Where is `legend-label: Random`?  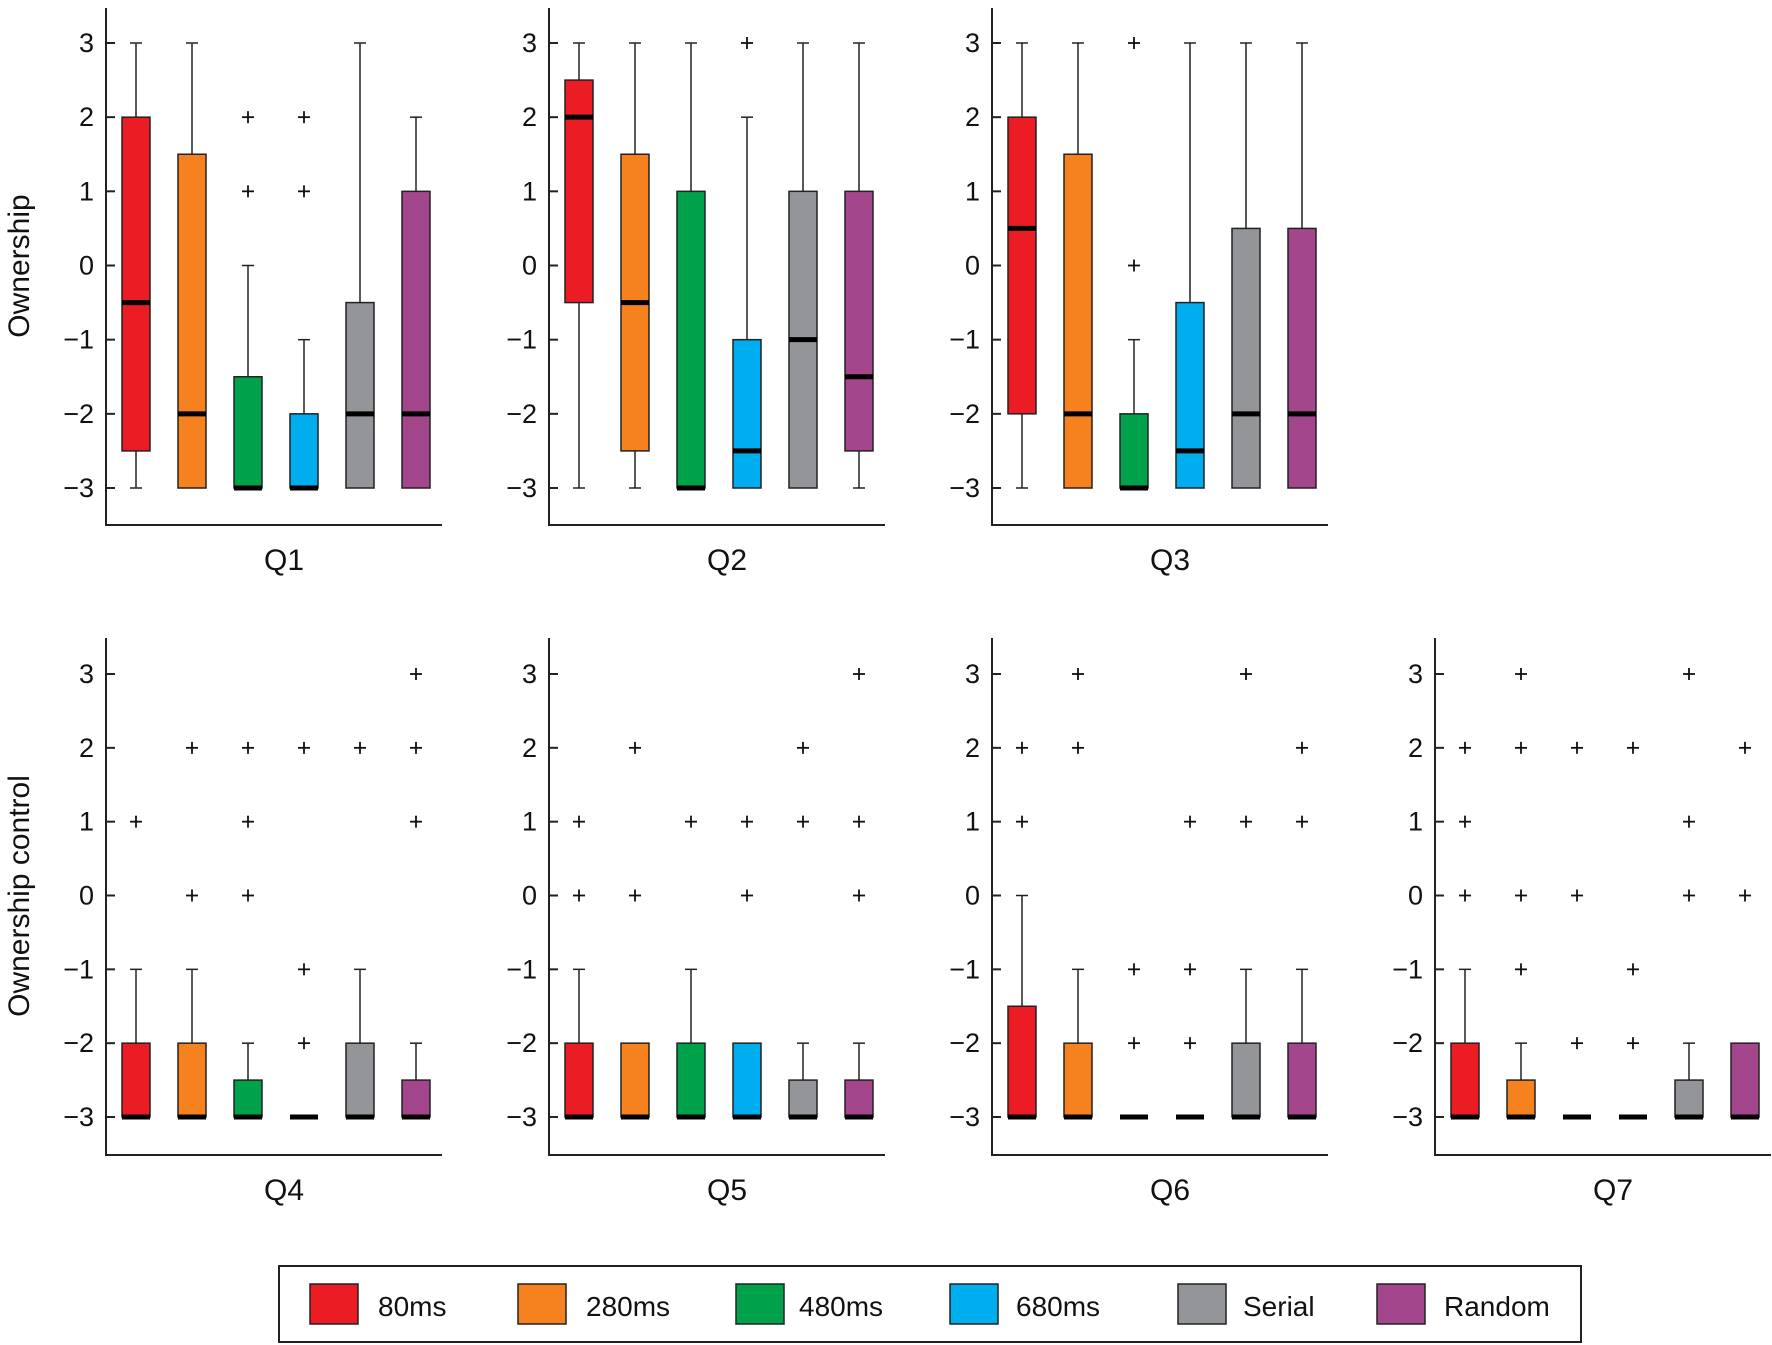
legend-label: Random is located at coordinates (1497, 1306).